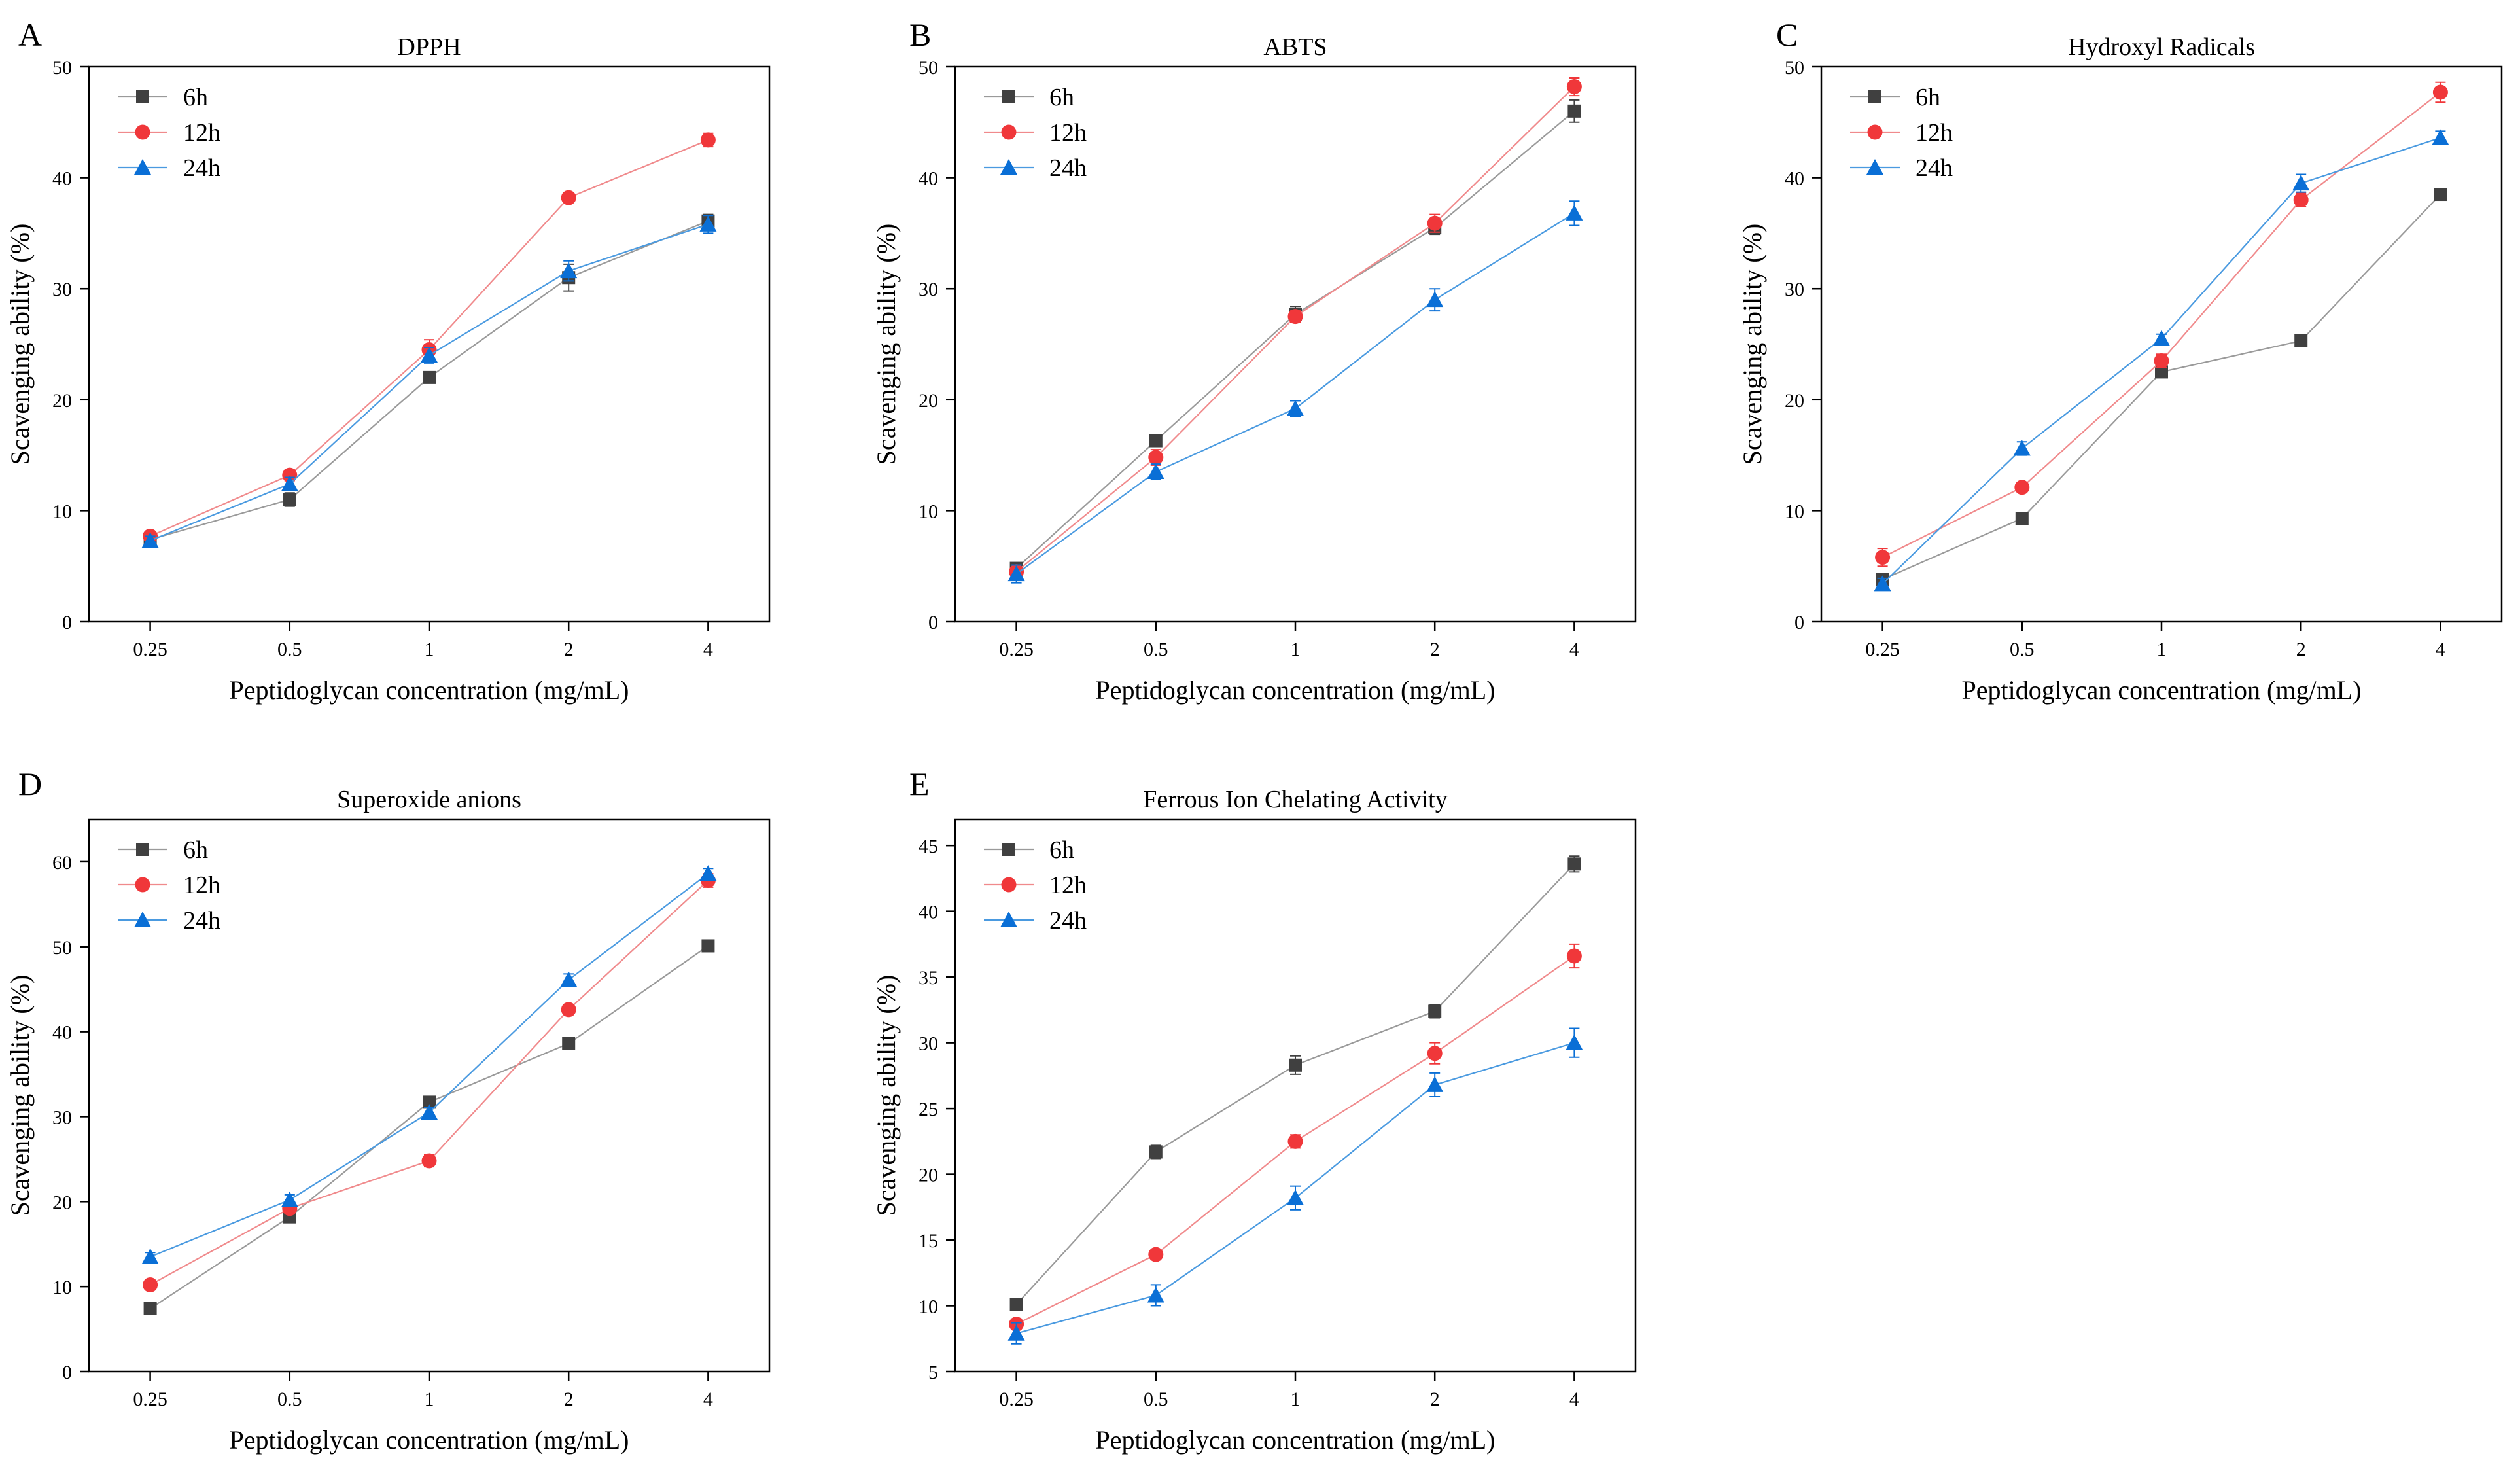  What do you see at coordinates (2161, 47) in the screenshot?
I see `chart-title: Hydroxyl Radicals` at bounding box center [2161, 47].